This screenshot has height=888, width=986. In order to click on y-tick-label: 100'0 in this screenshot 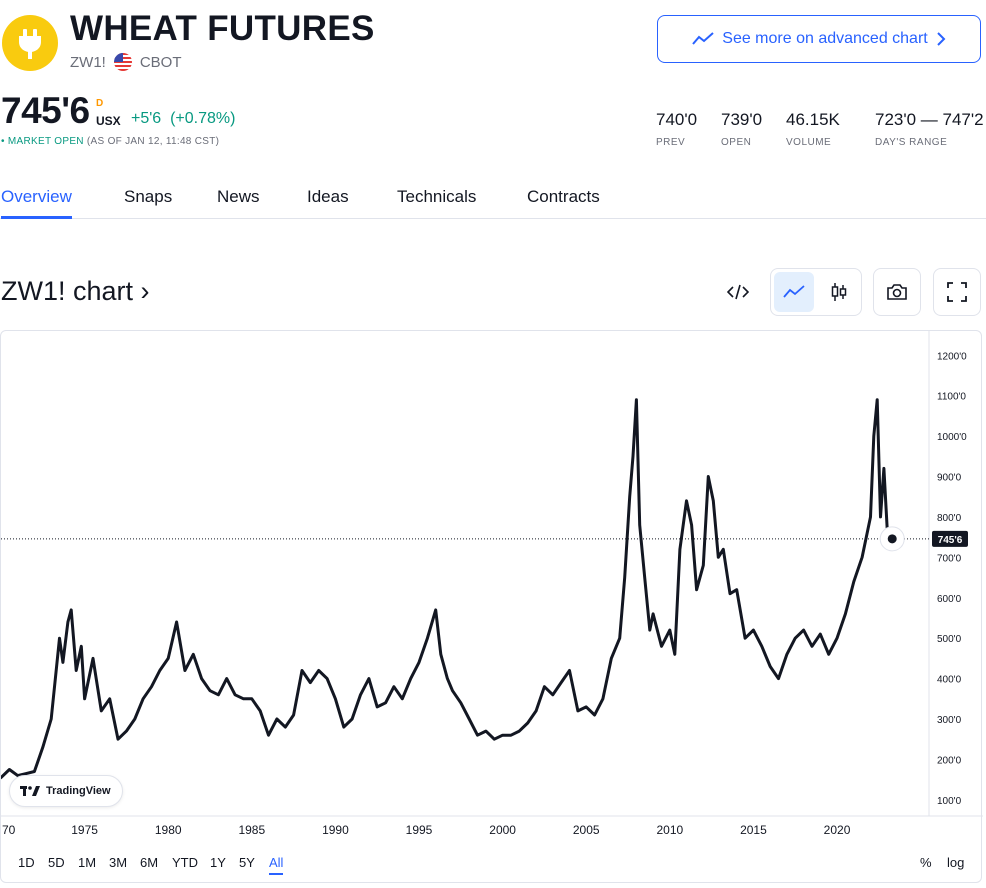, I will do `click(949, 801)`.